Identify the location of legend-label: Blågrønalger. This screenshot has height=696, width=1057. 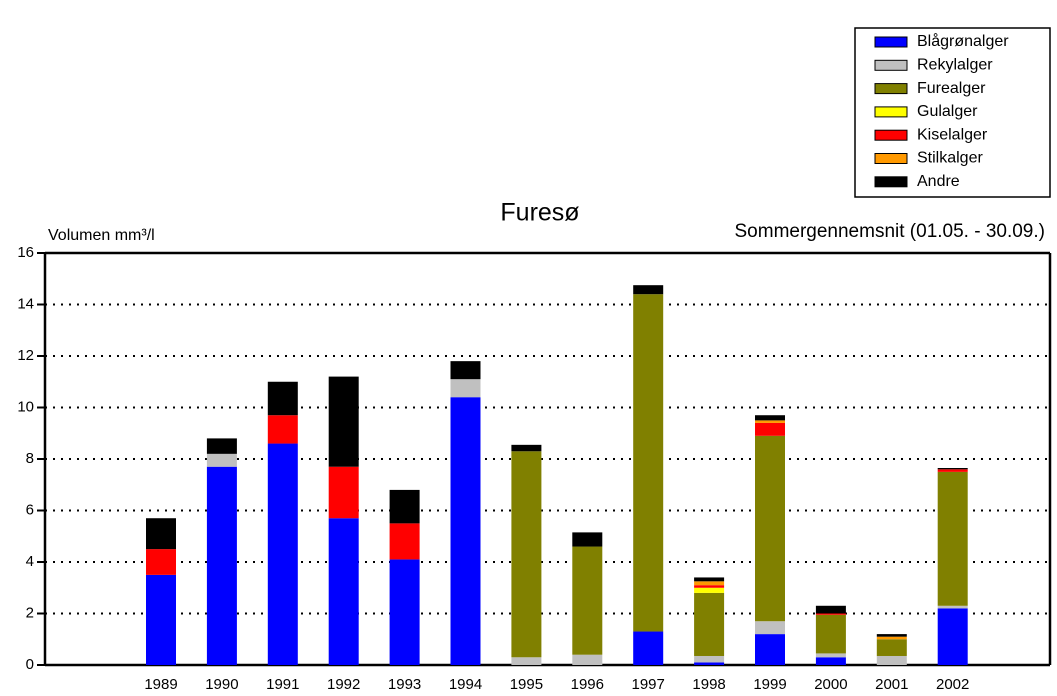
(963, 41).